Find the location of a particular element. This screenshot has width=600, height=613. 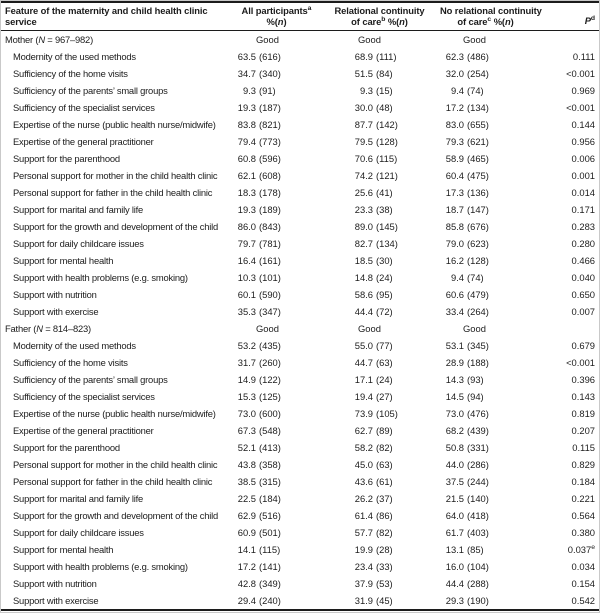

cell-all-participants: 9.3 (91) is located at coordinates (281, 90).